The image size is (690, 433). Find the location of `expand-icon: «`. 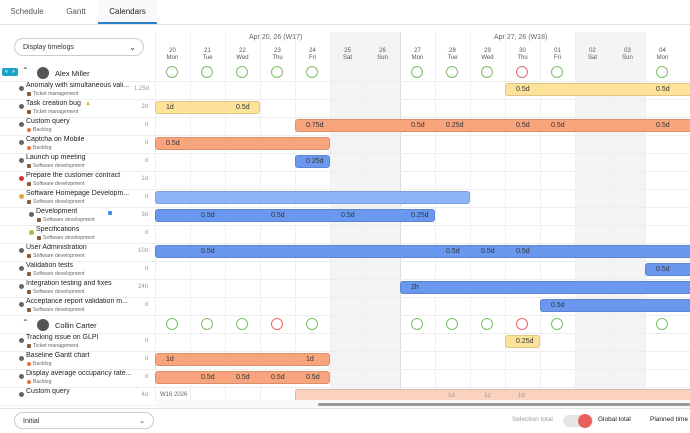

expand-icon: « is located at coordinates (6, 72).